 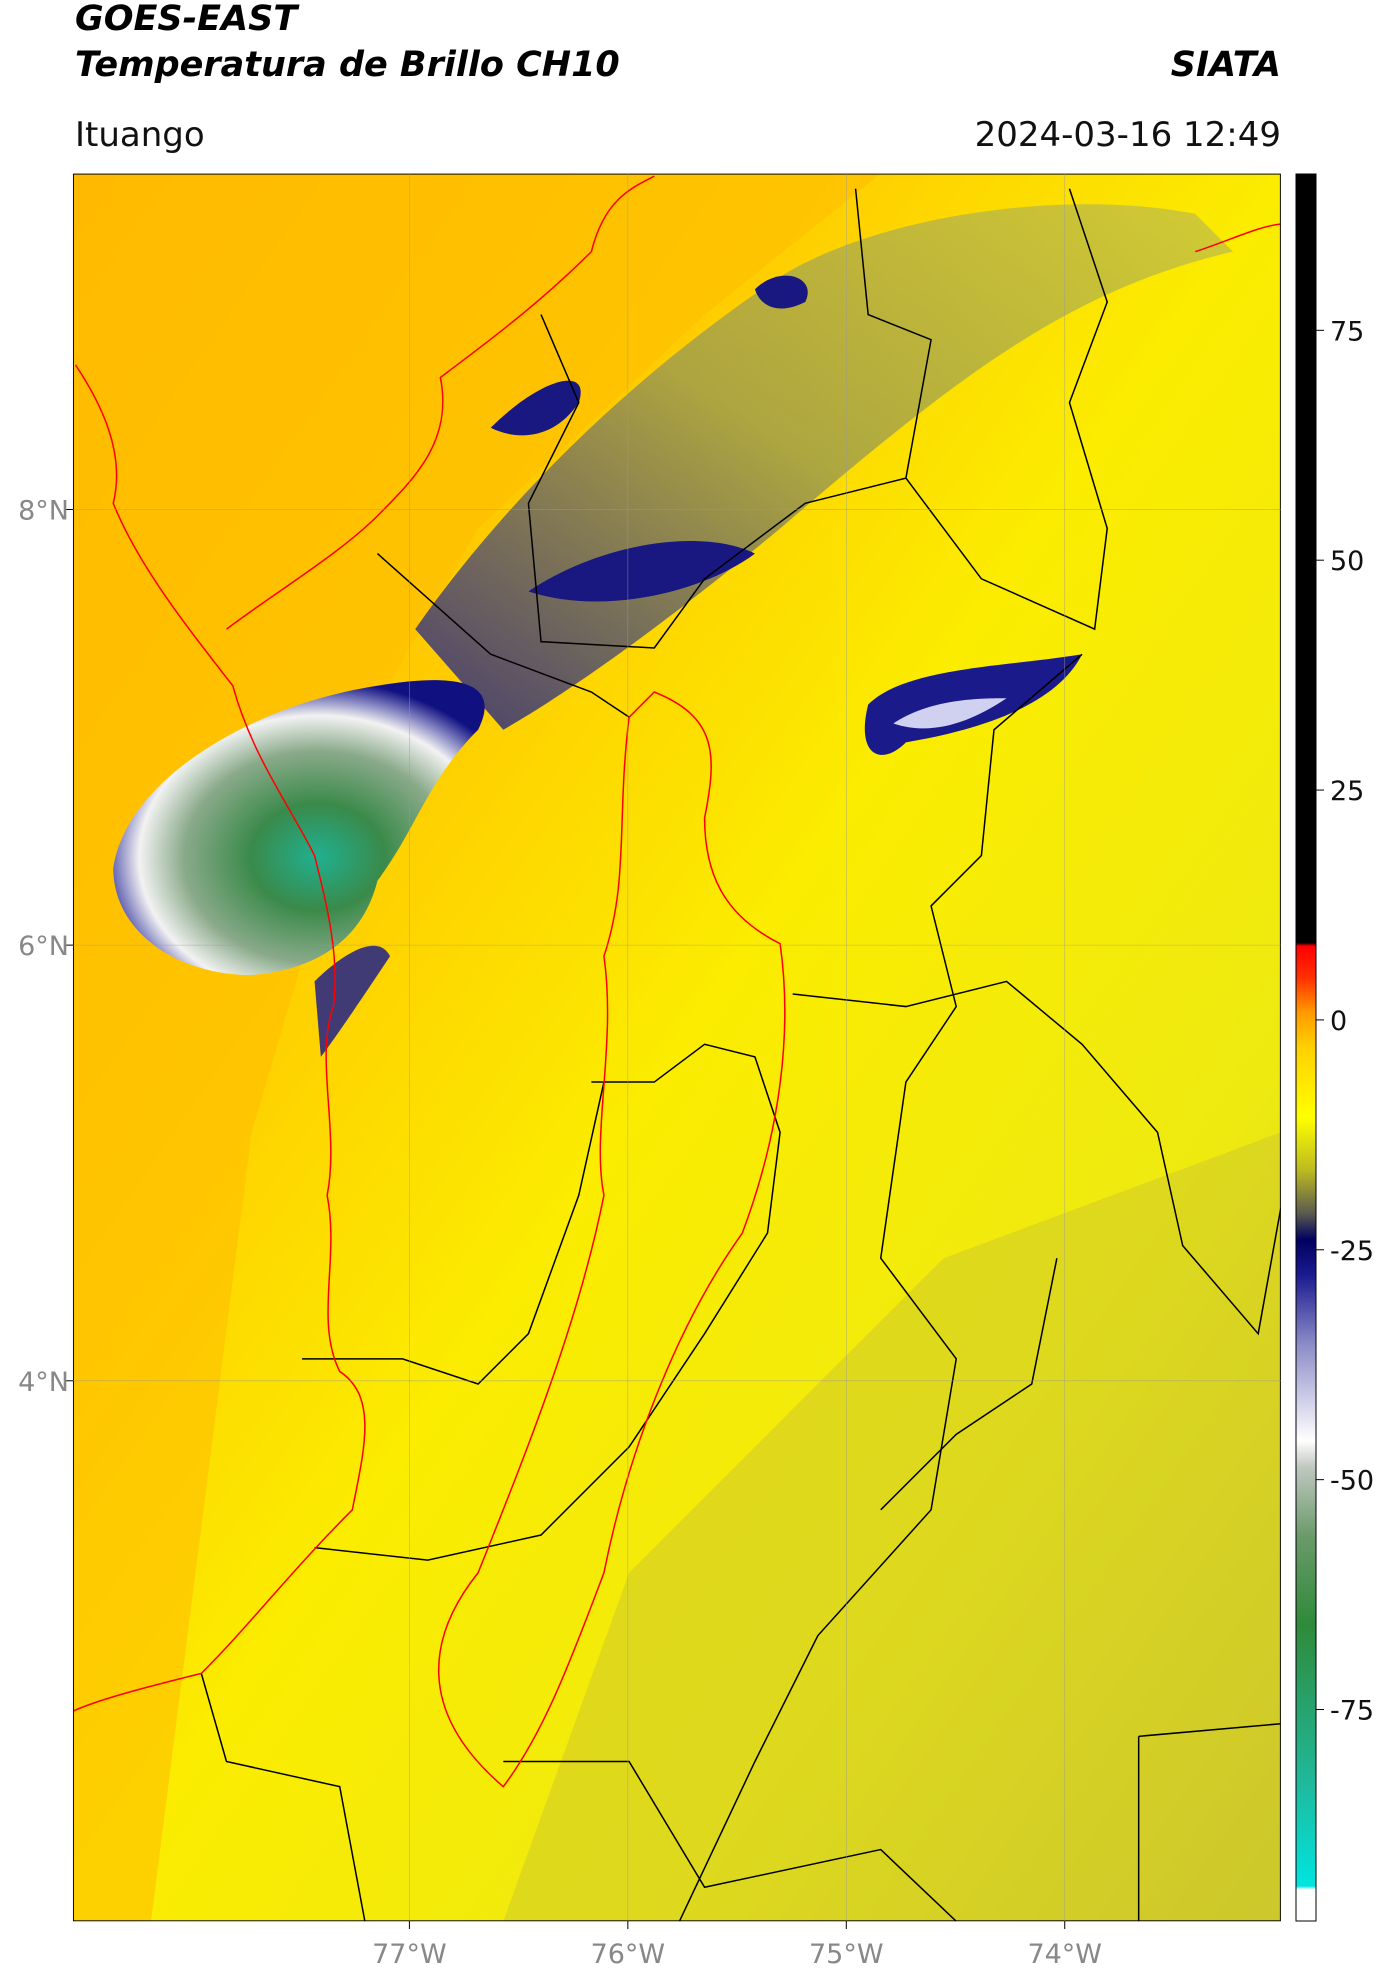 I want to click on y-tick-label: 4°N, so click(x=43, y=1382).